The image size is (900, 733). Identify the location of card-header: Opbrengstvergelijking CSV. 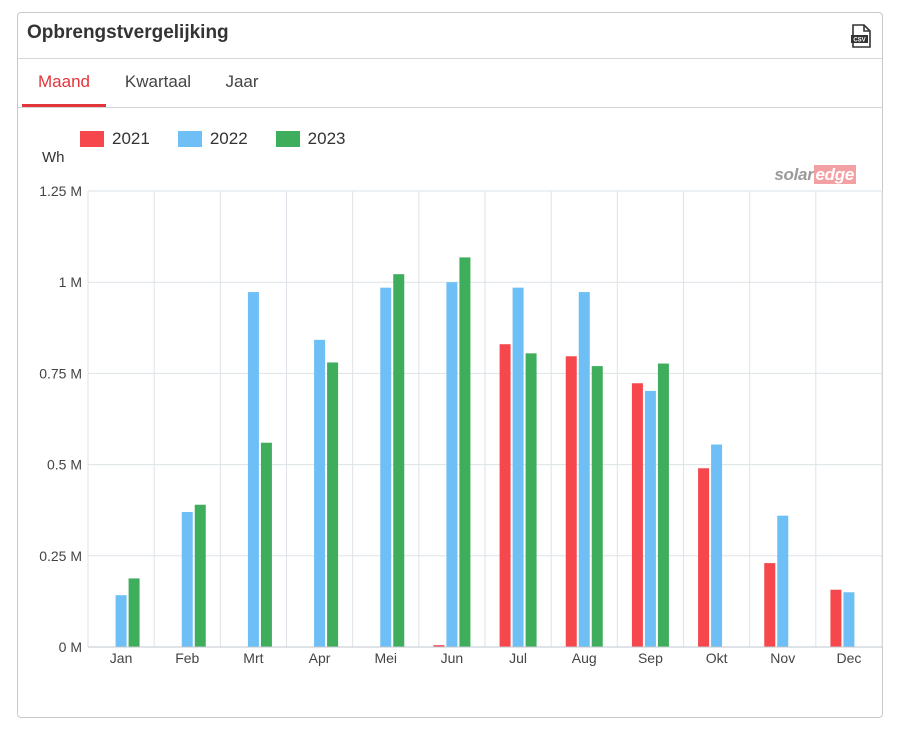
(450, 36).